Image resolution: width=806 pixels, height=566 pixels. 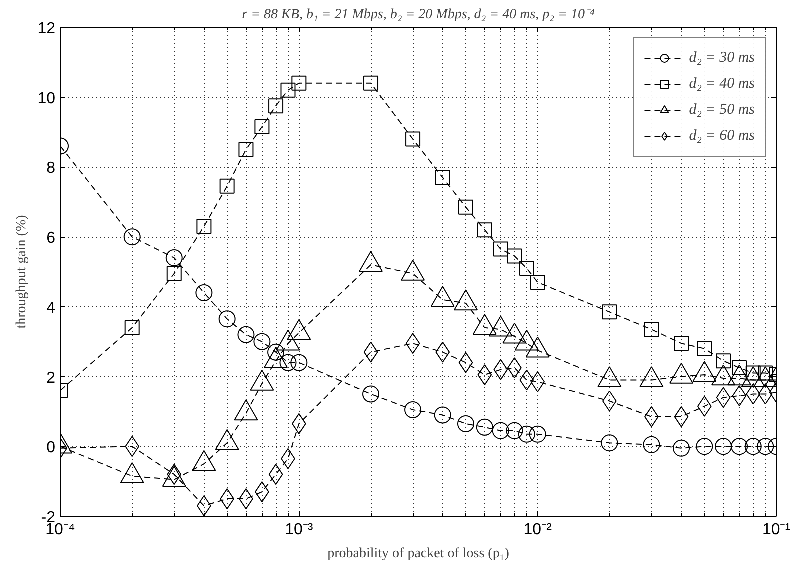 I want to click on x-tick-label: 10⁻¹, so click(x=776, y=530).